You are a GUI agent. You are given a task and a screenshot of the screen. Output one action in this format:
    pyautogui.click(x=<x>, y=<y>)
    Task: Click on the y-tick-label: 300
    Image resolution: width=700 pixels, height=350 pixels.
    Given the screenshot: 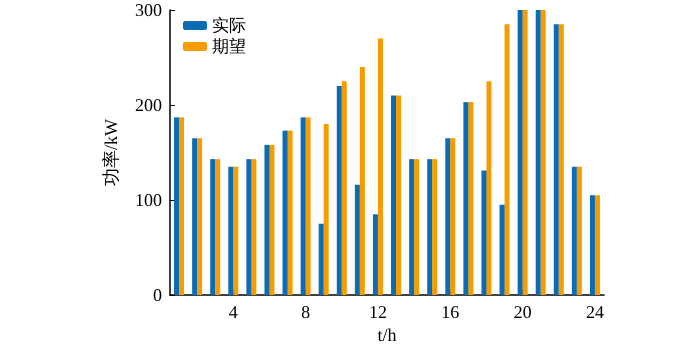 What is the action you would take?
    pyautogui.click(x=148, y=10)
    